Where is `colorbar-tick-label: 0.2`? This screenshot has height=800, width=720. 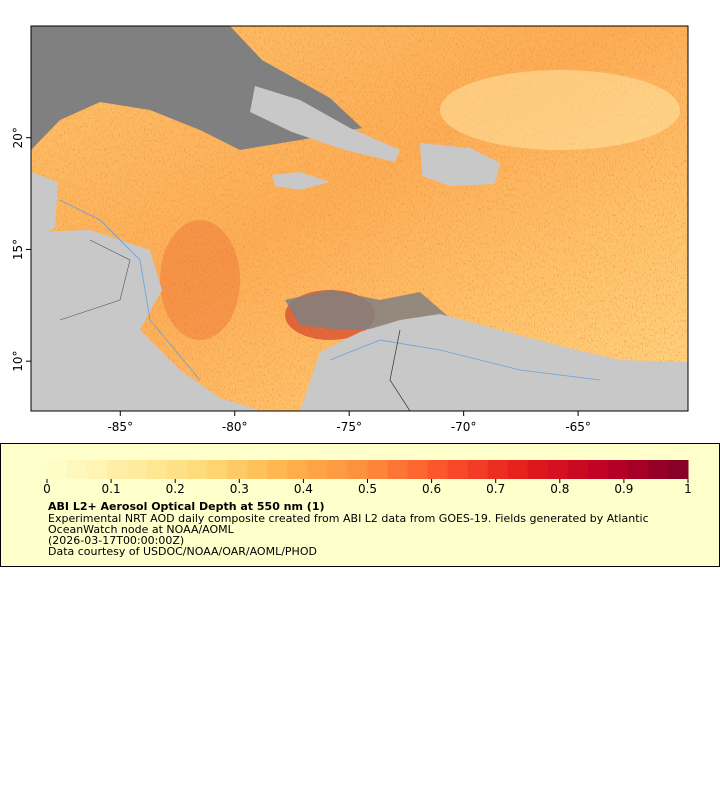 colorbar-tick-label: 0.2 is located at coordinates (175, 489).